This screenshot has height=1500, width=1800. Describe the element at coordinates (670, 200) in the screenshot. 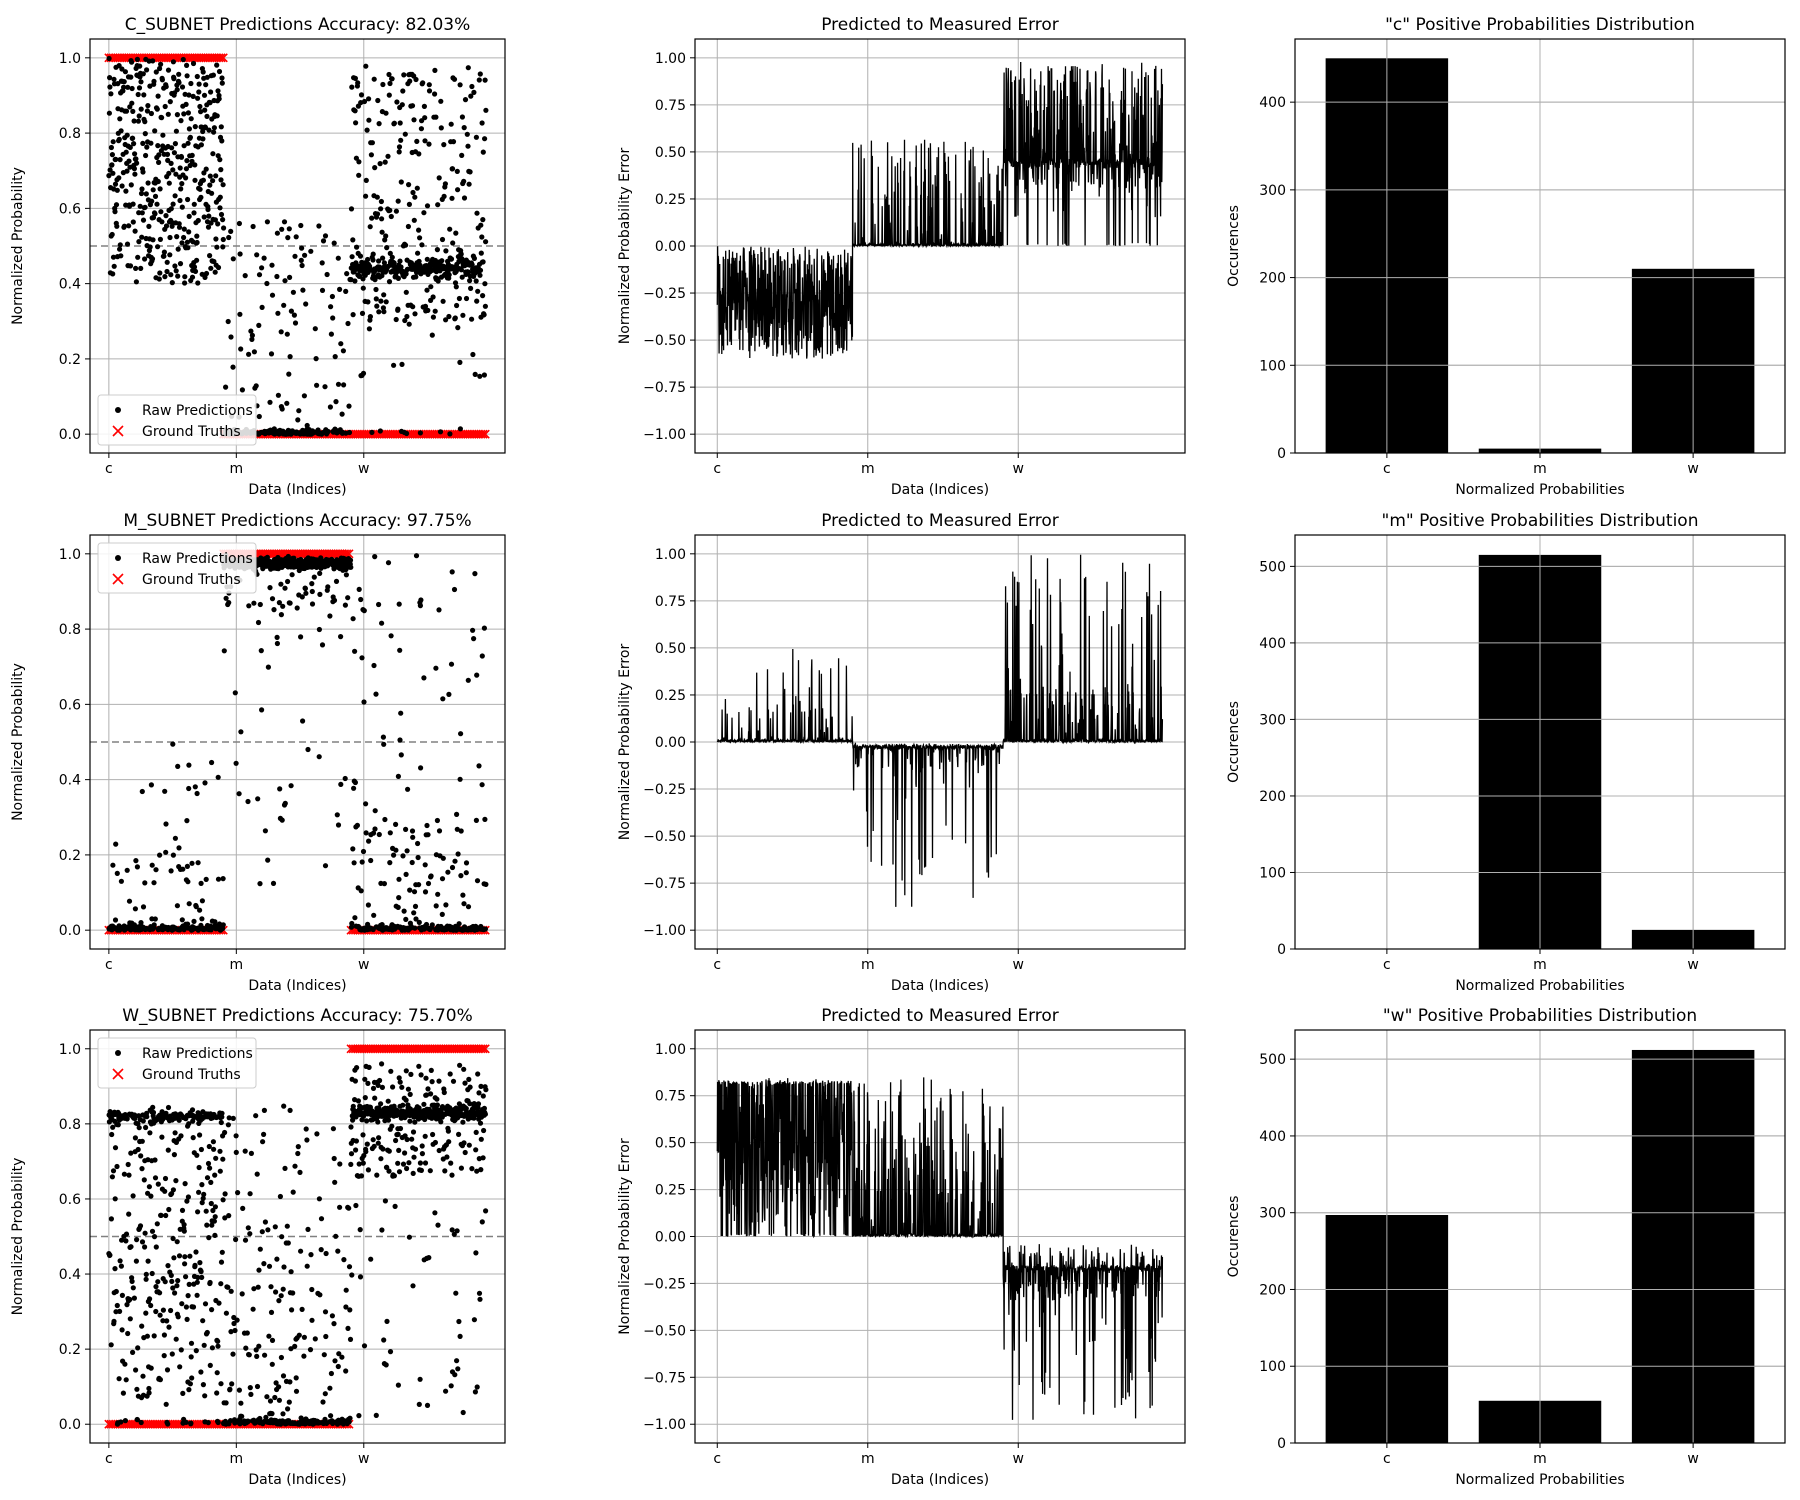

I see `y-tick-label: 0.25` at that location.